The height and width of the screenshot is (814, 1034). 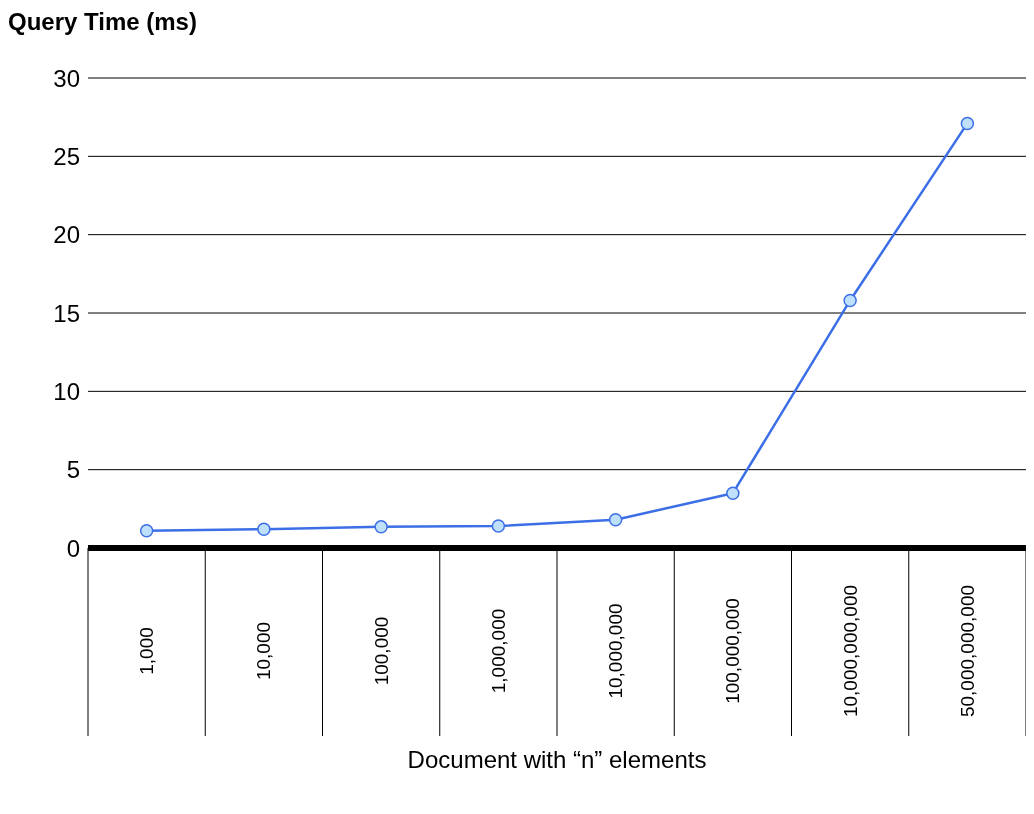 I want to click on y-axis-title: Query Time (ms), so click(x=103, y=22).